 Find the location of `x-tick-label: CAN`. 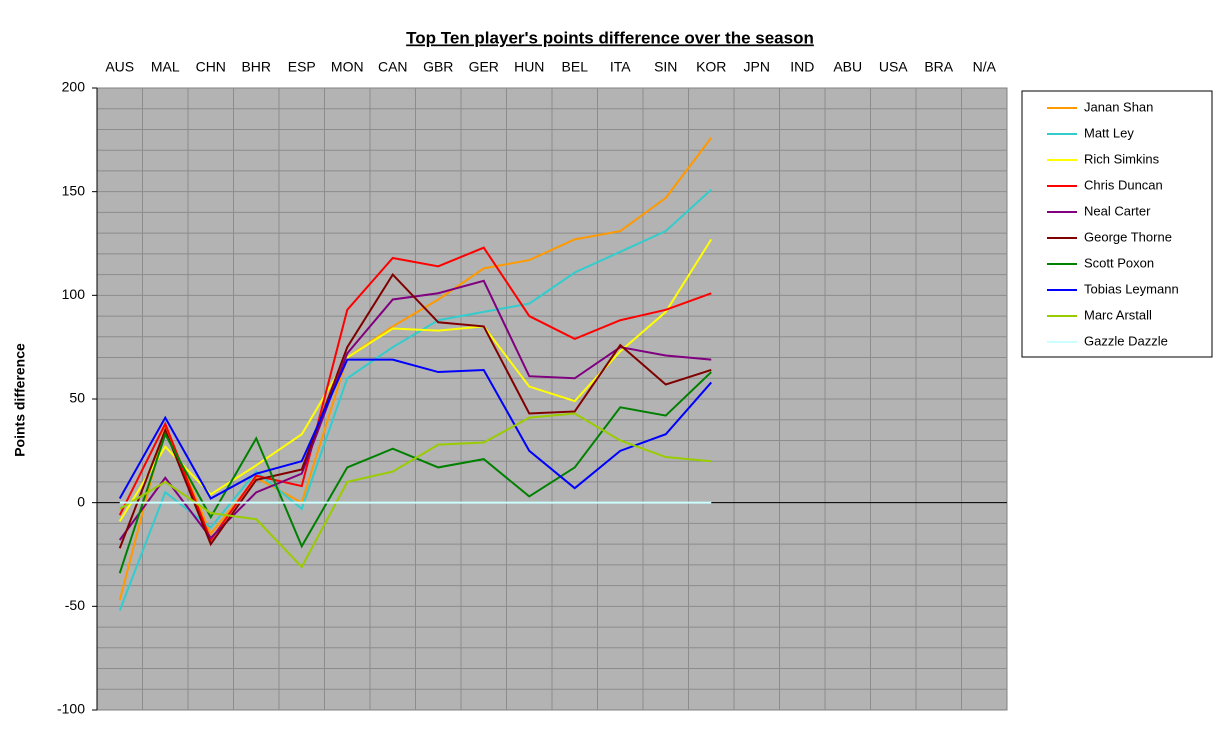

x-tick-label: CAN is located at coordinates (393, 67).